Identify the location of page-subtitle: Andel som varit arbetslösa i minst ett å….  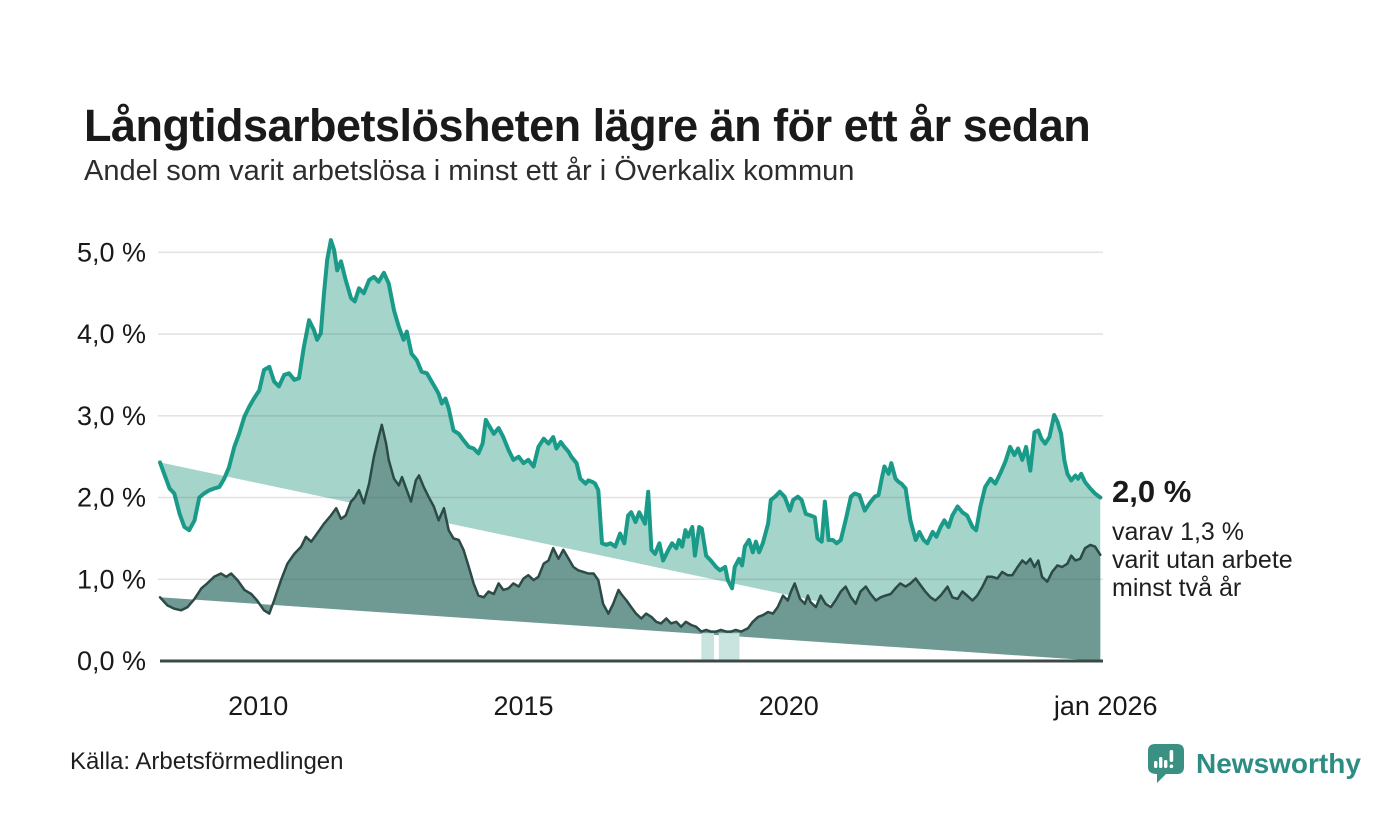
(469, 171).